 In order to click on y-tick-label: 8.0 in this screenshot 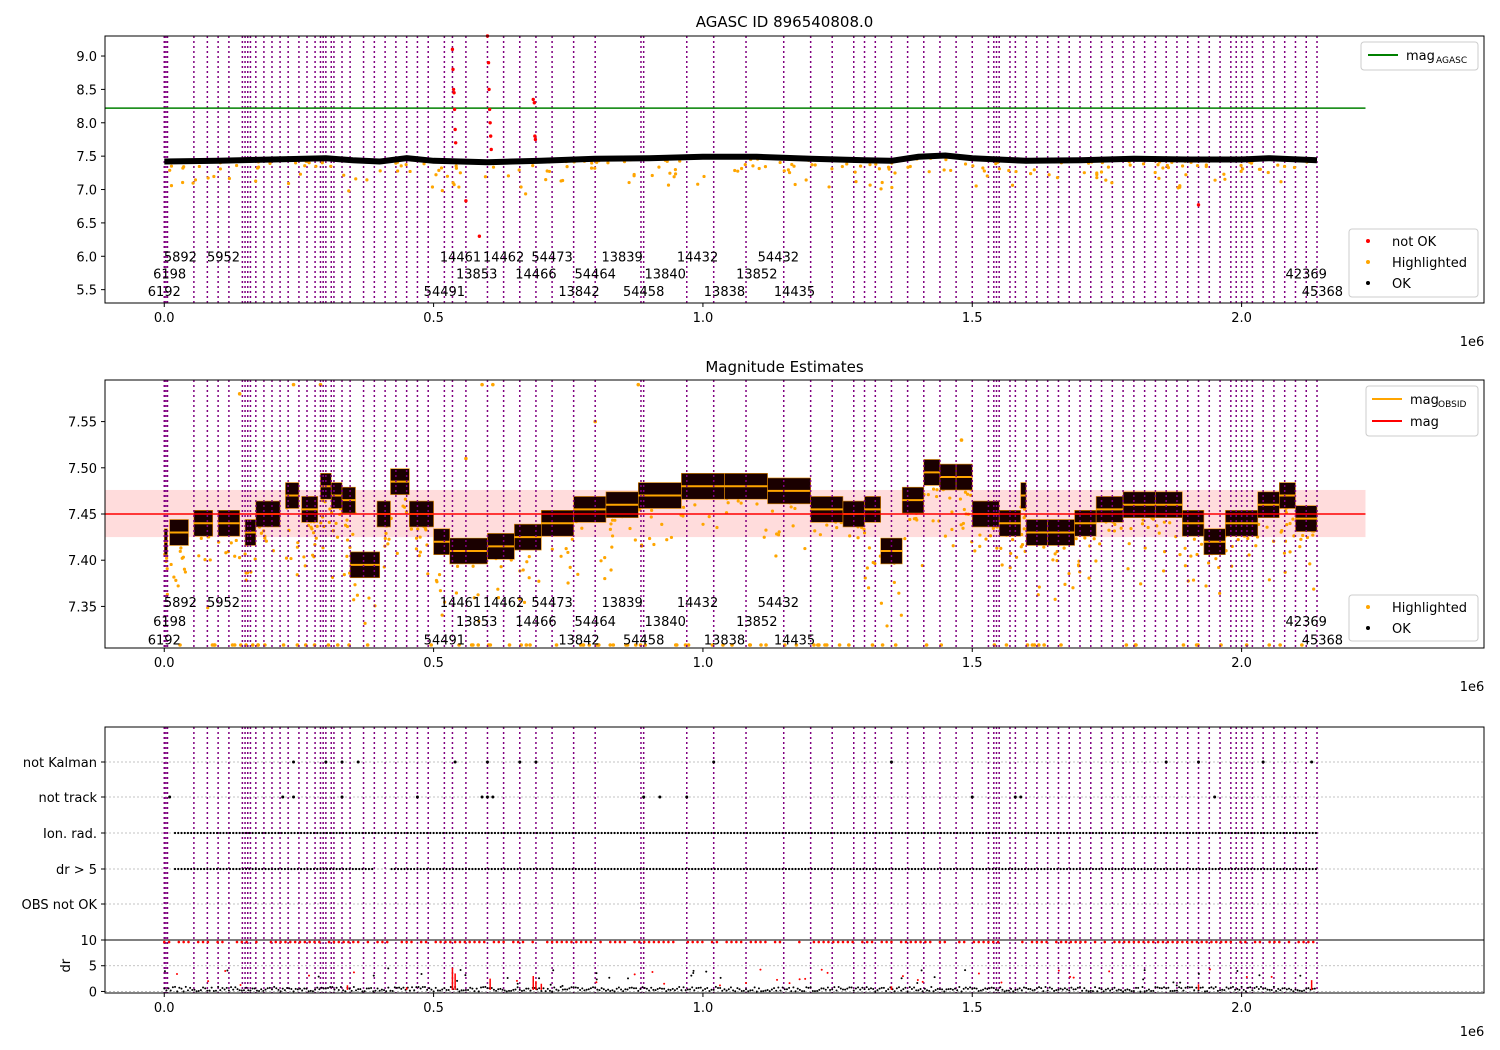, I will do `click(86, 124)`.